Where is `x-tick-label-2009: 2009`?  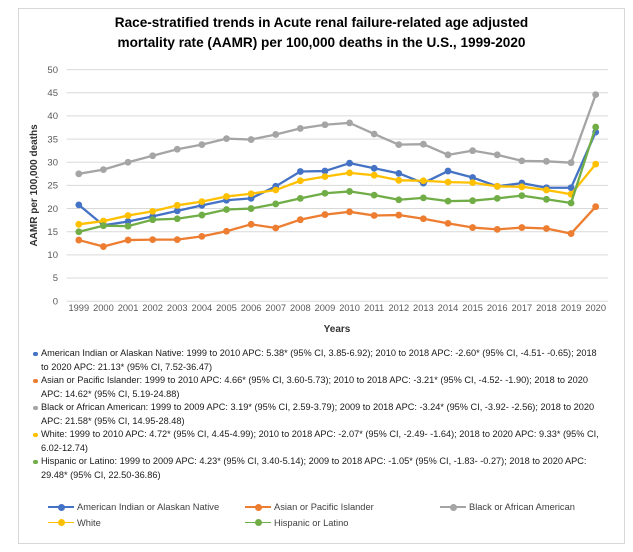 x-tick-label-2009: 2009 is located at coordinates (325, 308).